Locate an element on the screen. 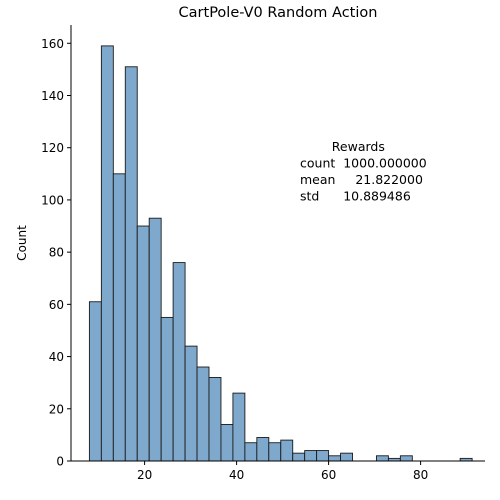  stats-line-0: Rewards is located at coordinates (342, 146).